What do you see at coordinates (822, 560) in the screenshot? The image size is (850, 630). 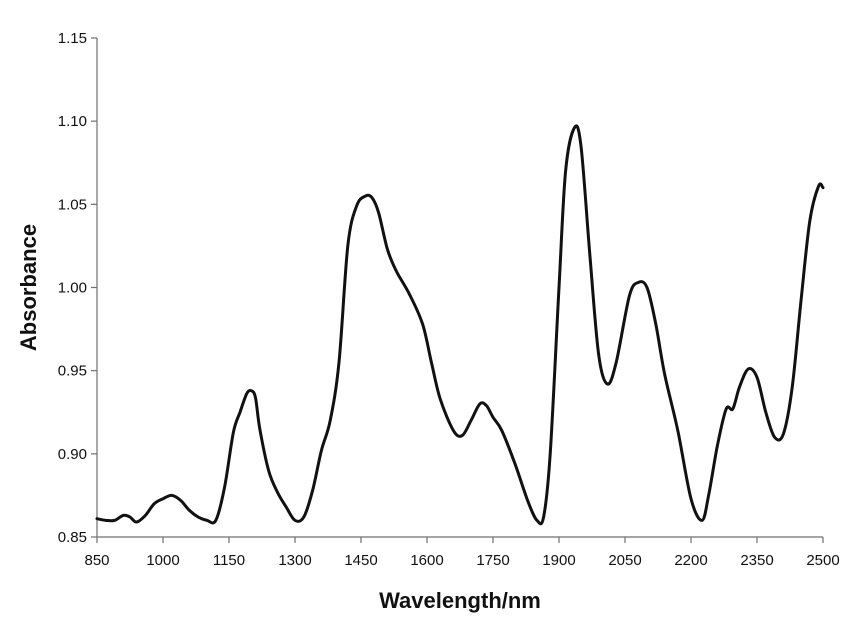 I see `x-tick-label: 2500` at bounding box center [822, 560].